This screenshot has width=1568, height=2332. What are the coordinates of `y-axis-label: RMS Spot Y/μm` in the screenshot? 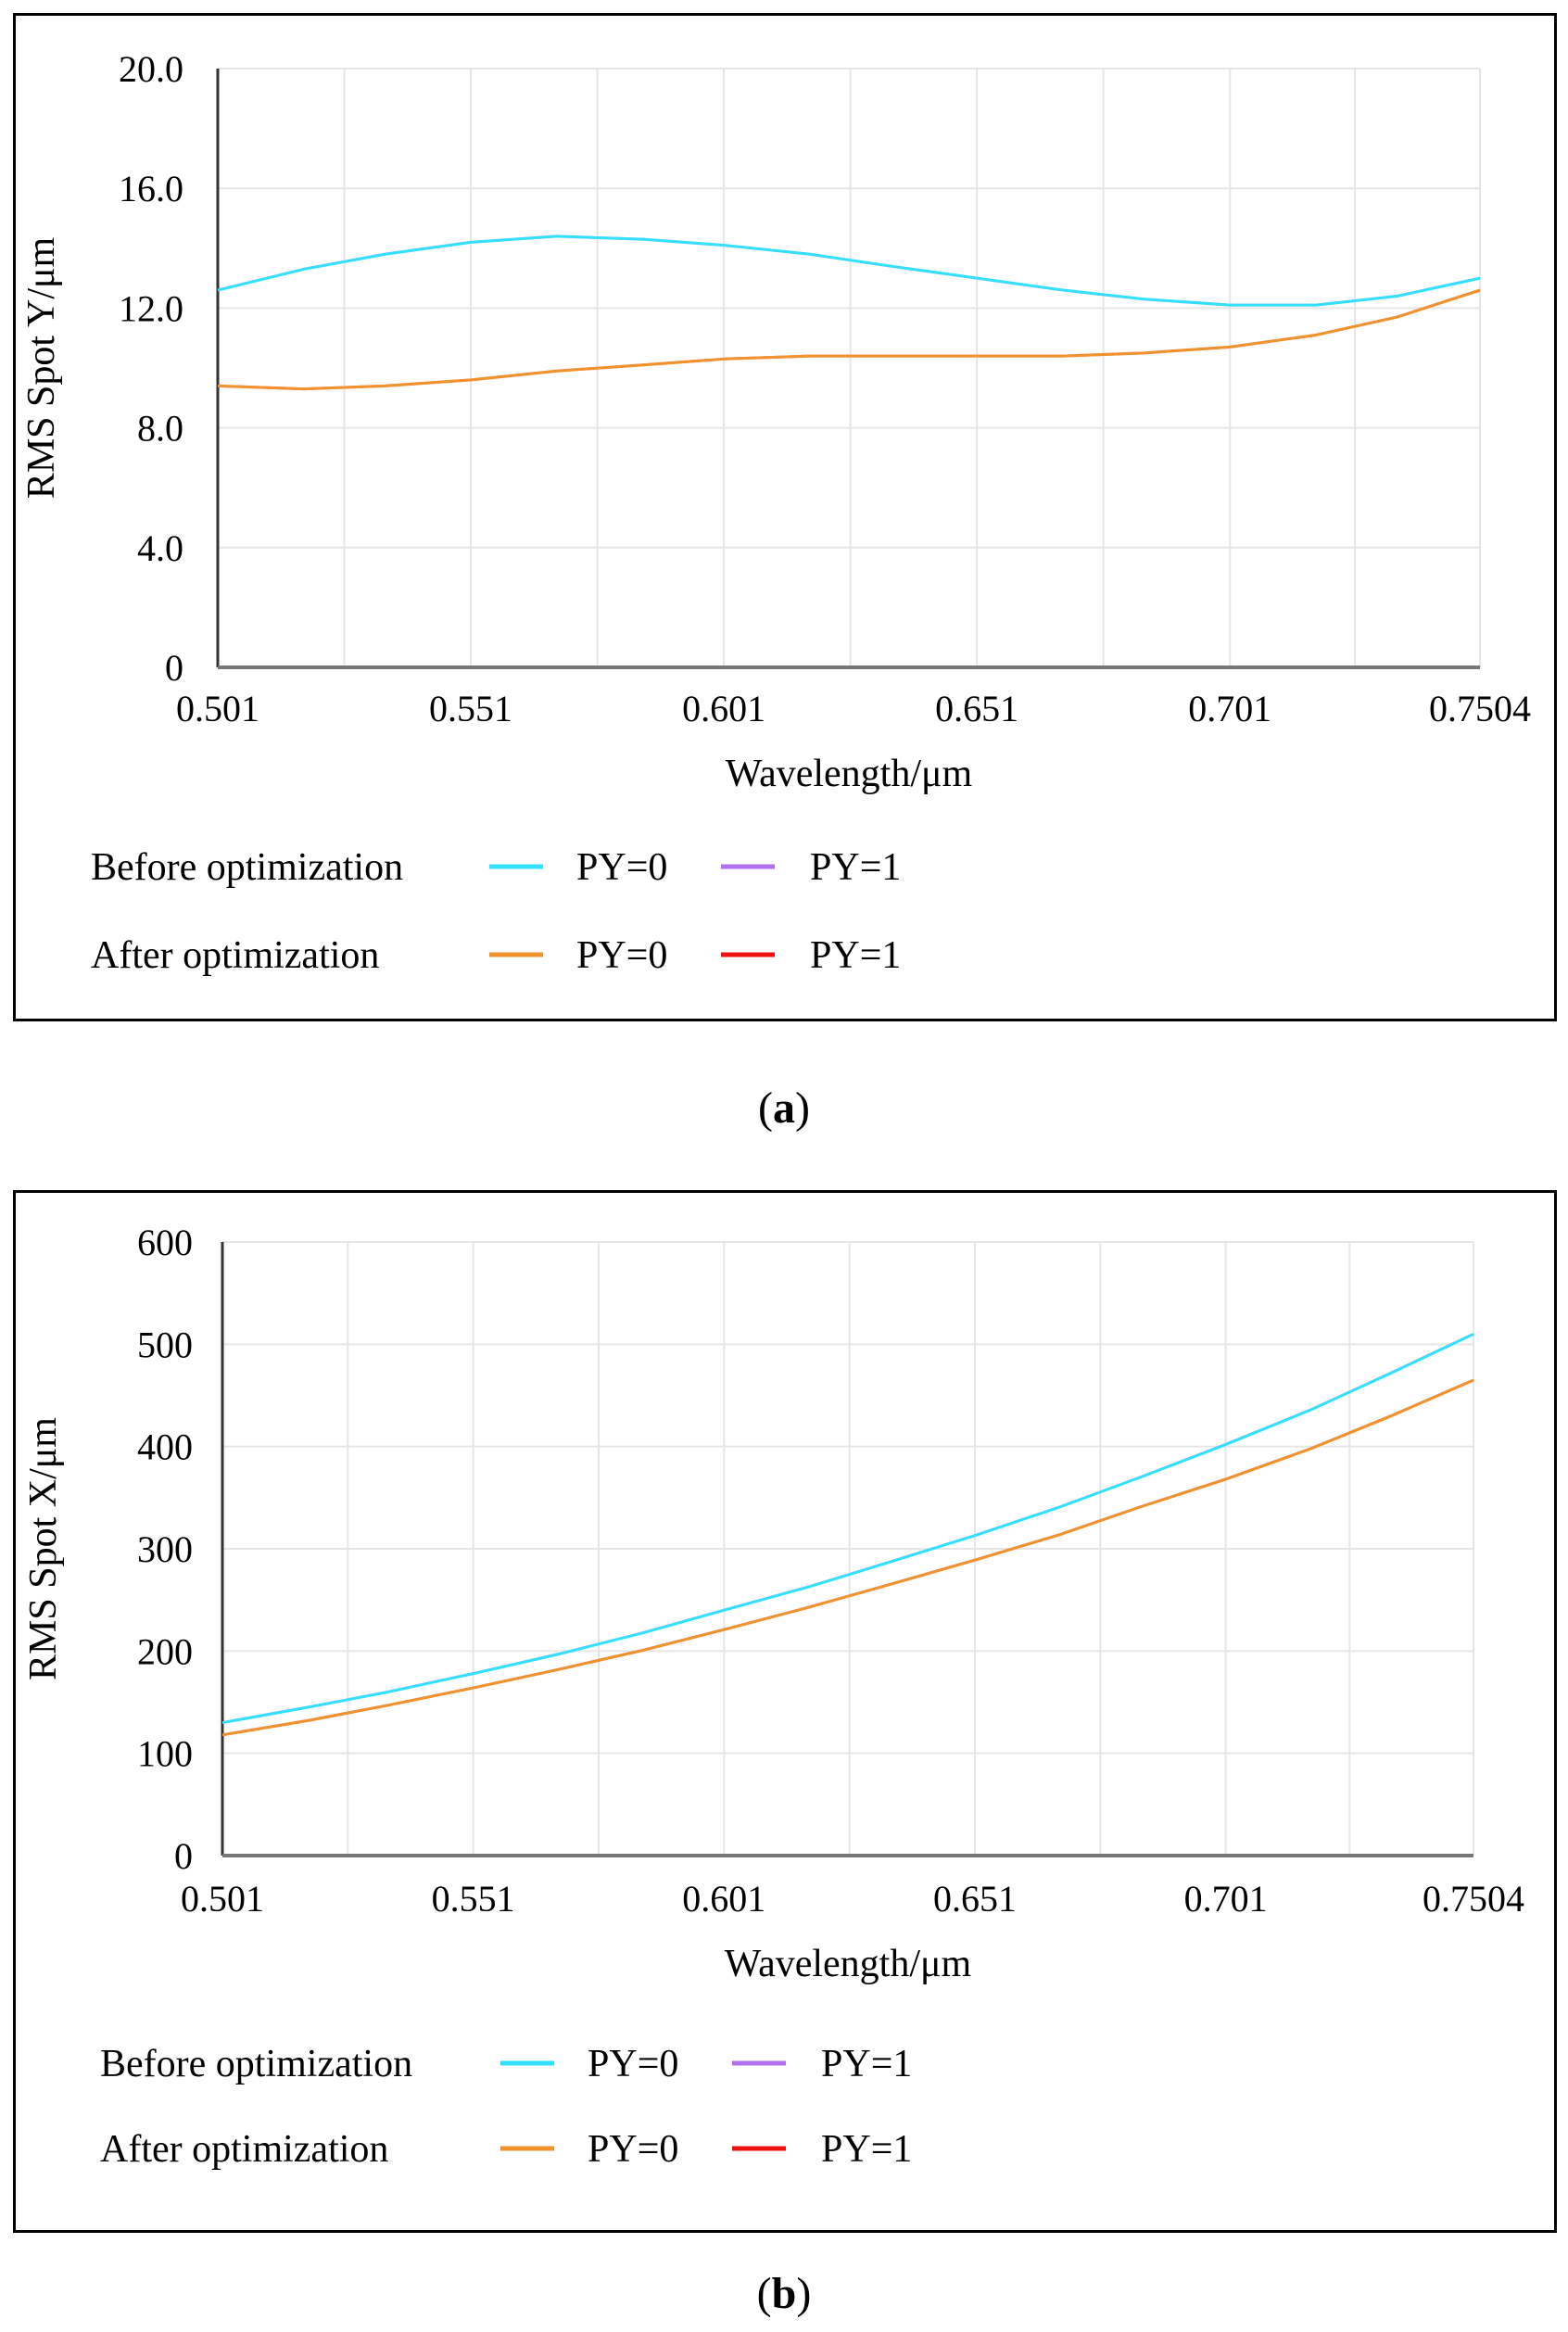 It's located at (41, 367).